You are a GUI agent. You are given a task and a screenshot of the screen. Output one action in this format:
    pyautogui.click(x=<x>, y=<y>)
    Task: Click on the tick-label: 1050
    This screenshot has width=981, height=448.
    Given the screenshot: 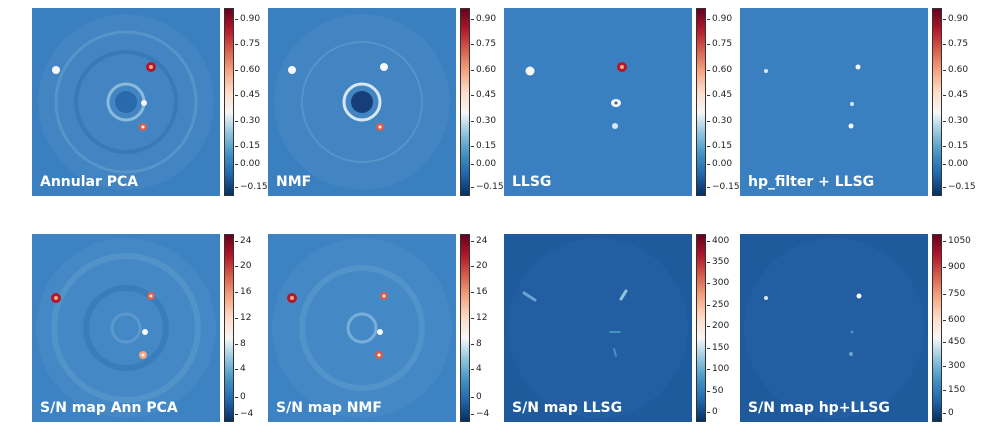 What is the action you would take?
    pyautogui.click(x=957, y=241)
    